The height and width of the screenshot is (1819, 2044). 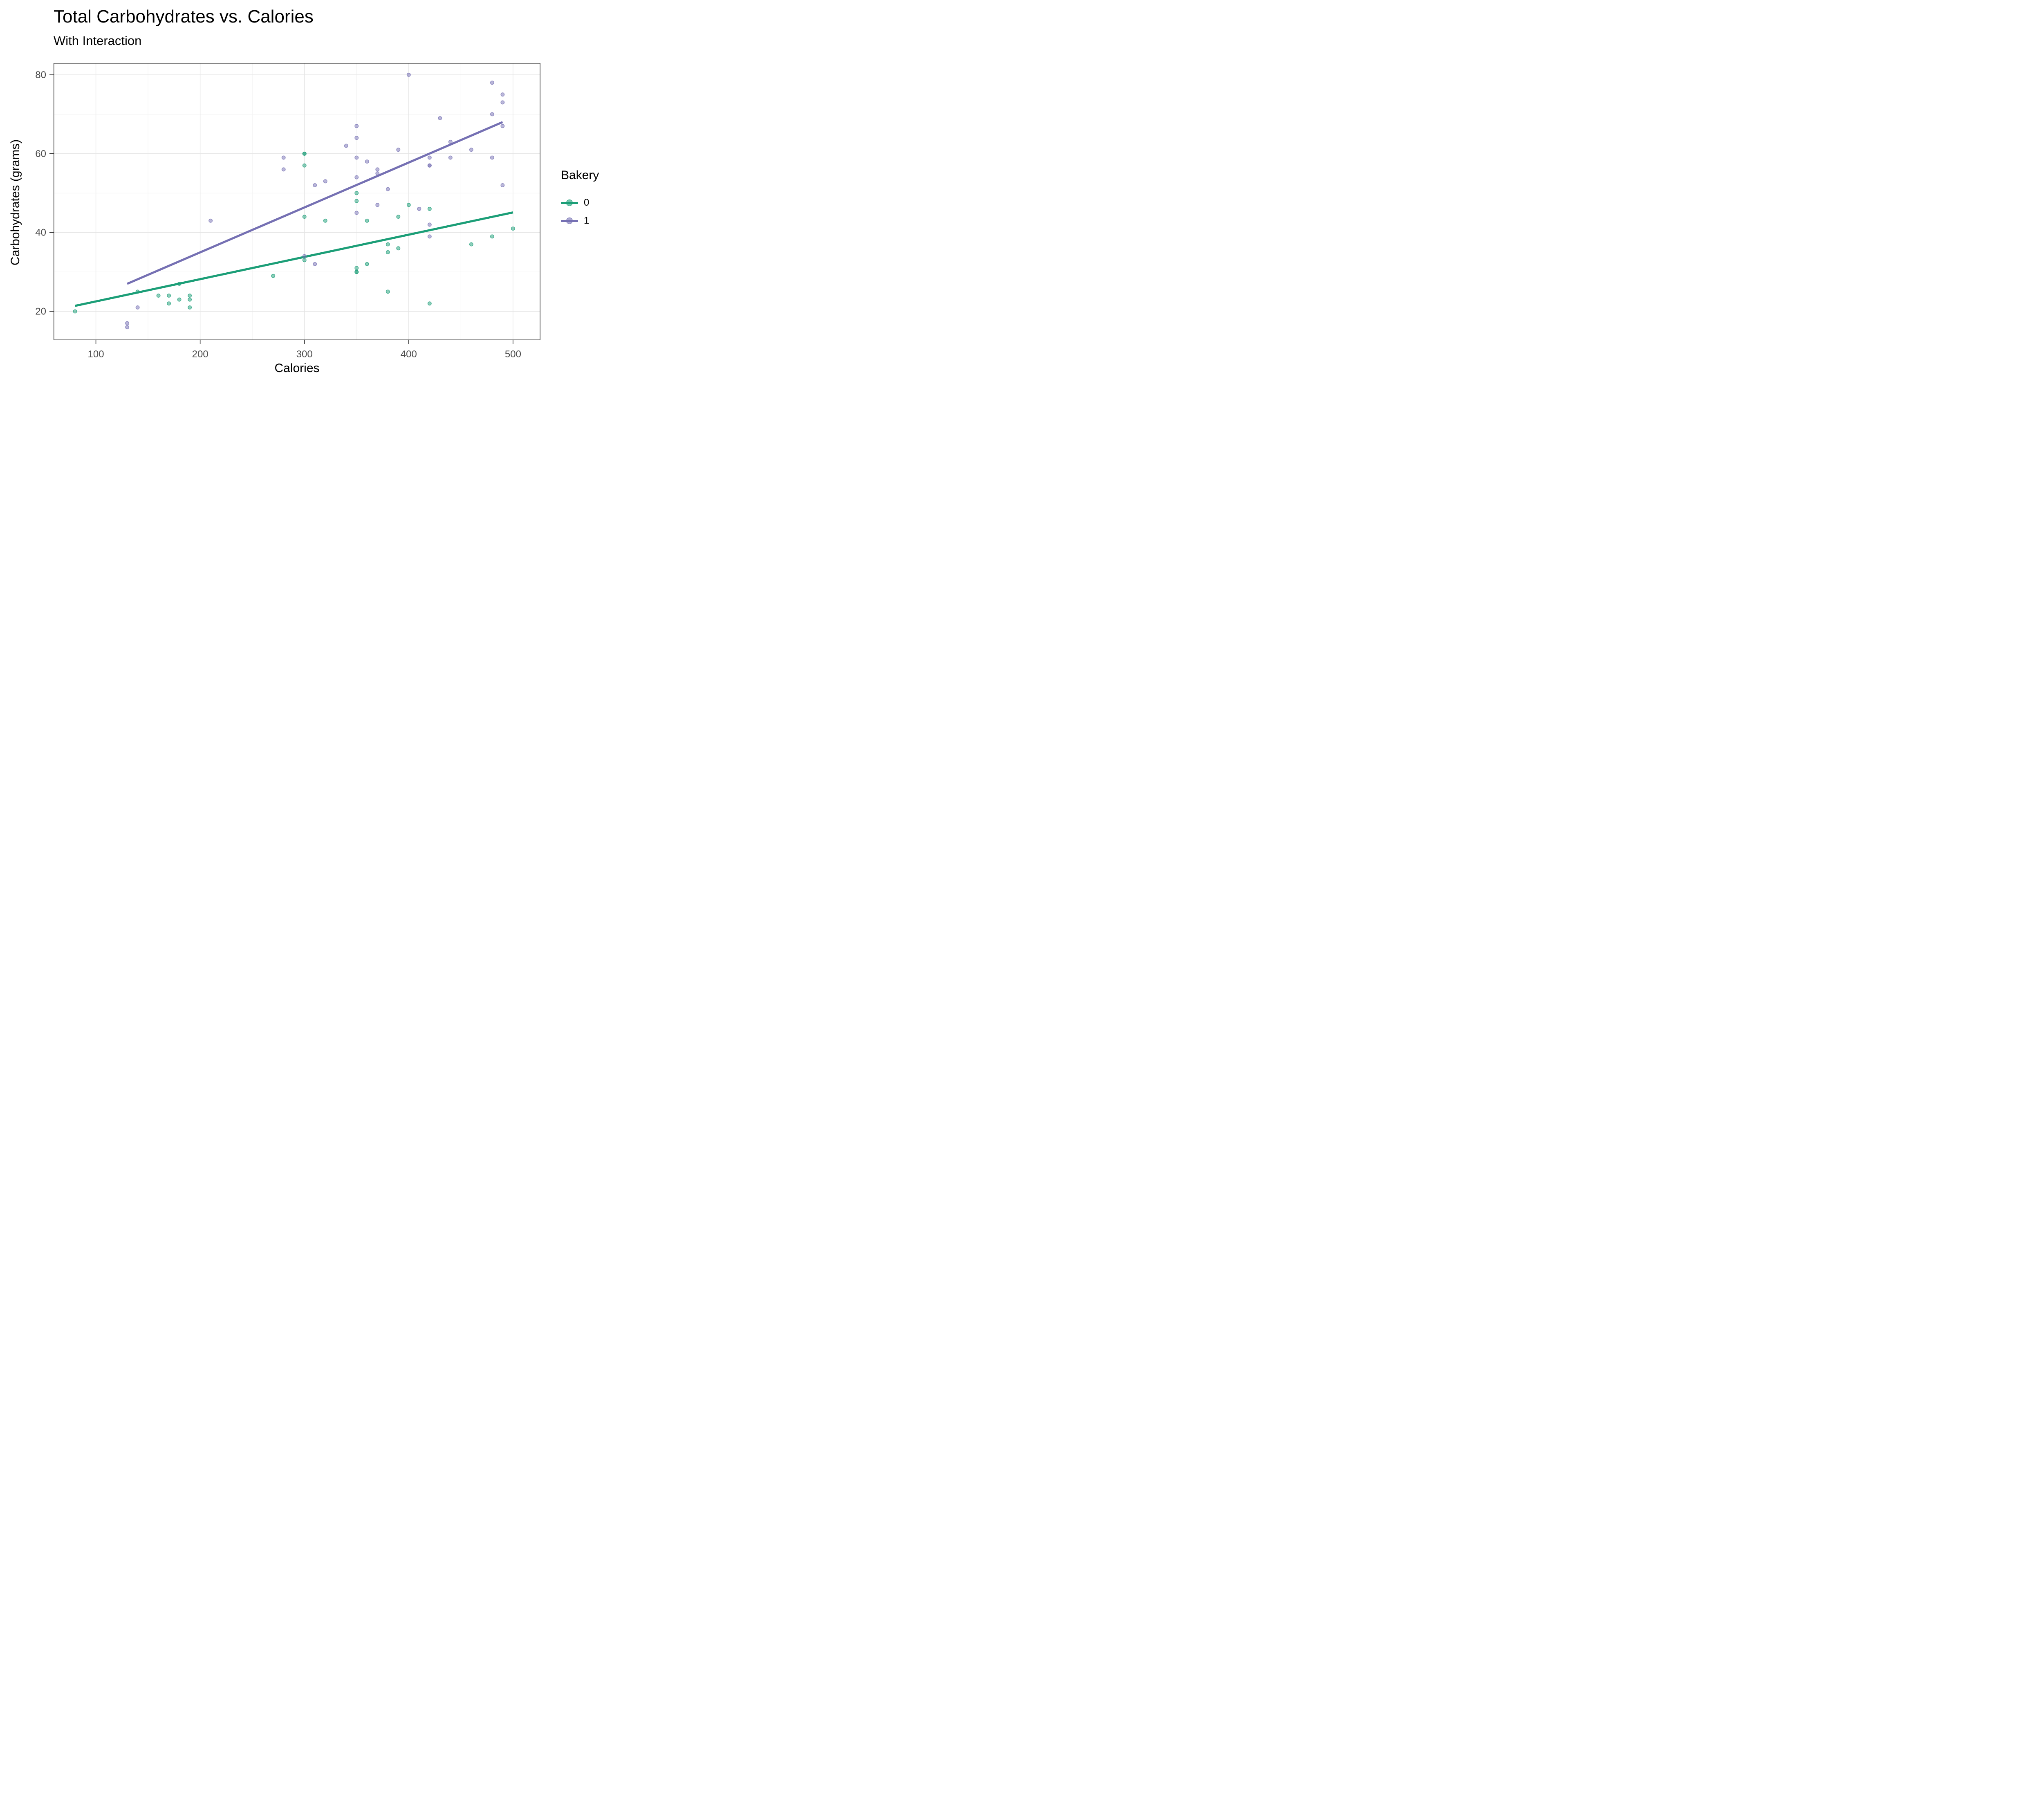 I want to click on legend-key-0-icon, so click(x=569, y=202).